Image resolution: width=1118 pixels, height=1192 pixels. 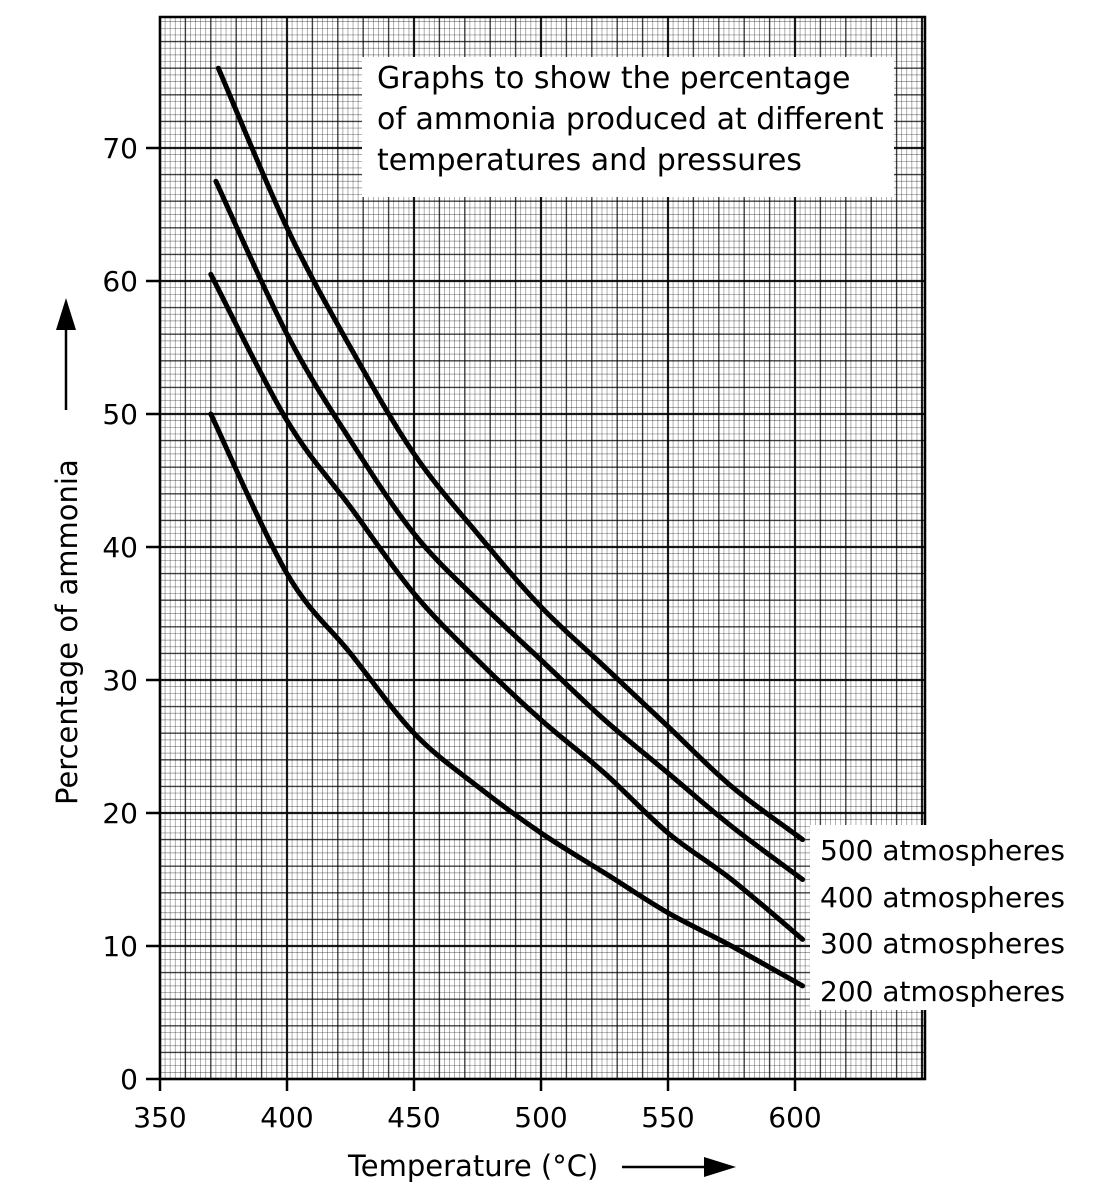 I want to click on chart-title-line-1: Graphs to show the percentage, so click(x=613, y=78).